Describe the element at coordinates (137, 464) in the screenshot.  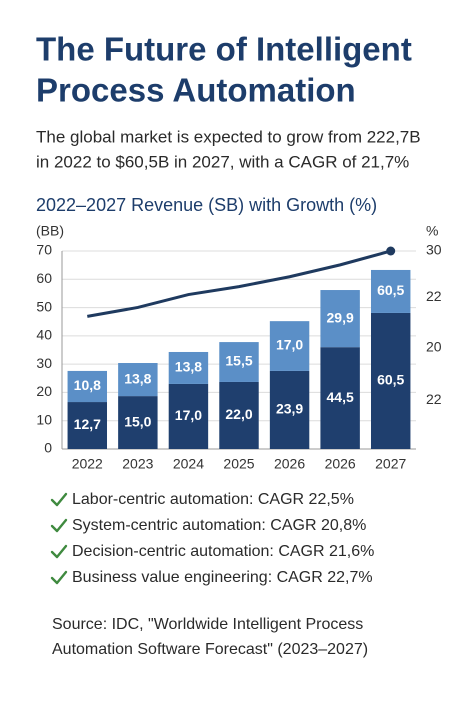
I see `x-tick-label: 2023` at that location.